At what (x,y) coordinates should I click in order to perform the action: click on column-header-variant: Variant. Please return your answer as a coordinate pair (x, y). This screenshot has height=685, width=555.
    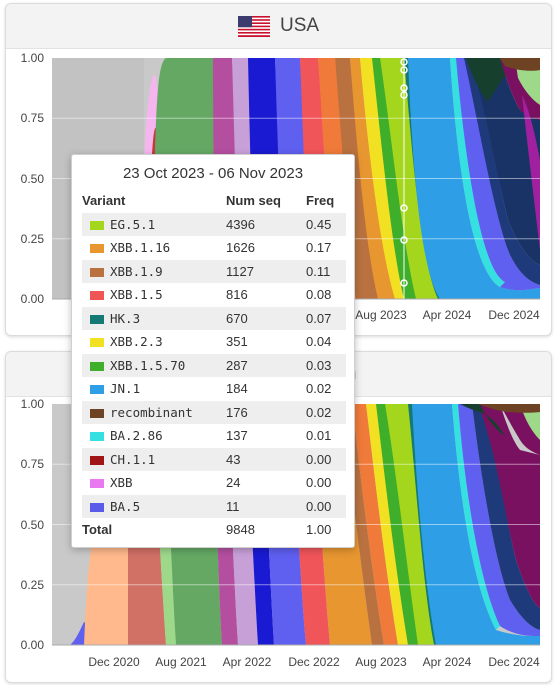
    Looking at the image, I should click on (104, 201).